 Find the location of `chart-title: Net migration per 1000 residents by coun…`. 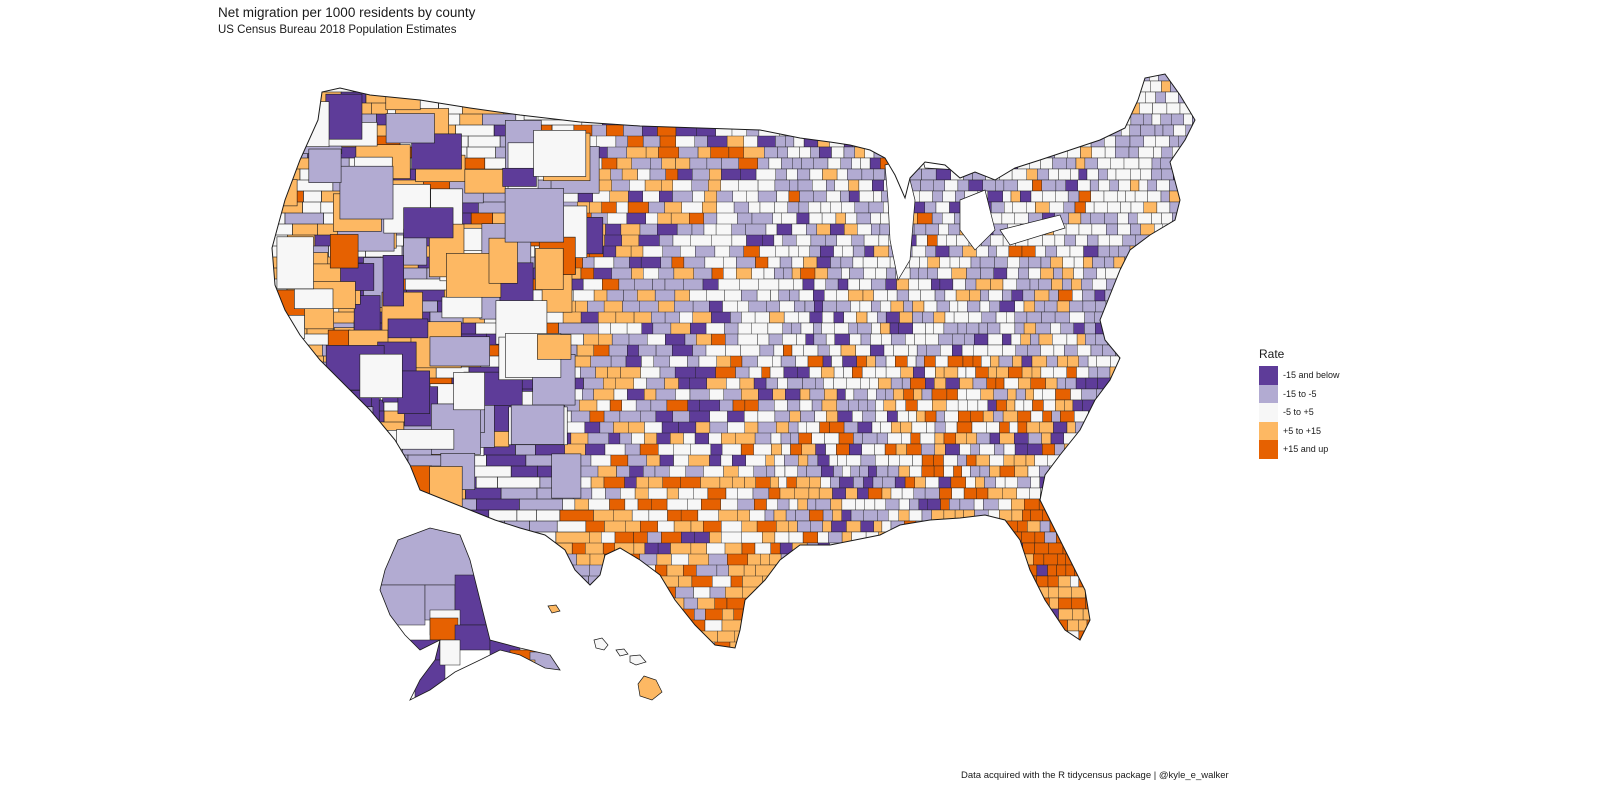

chart-title: Net migration per 1000 residents by coun… is located at coordinates (347, 12).